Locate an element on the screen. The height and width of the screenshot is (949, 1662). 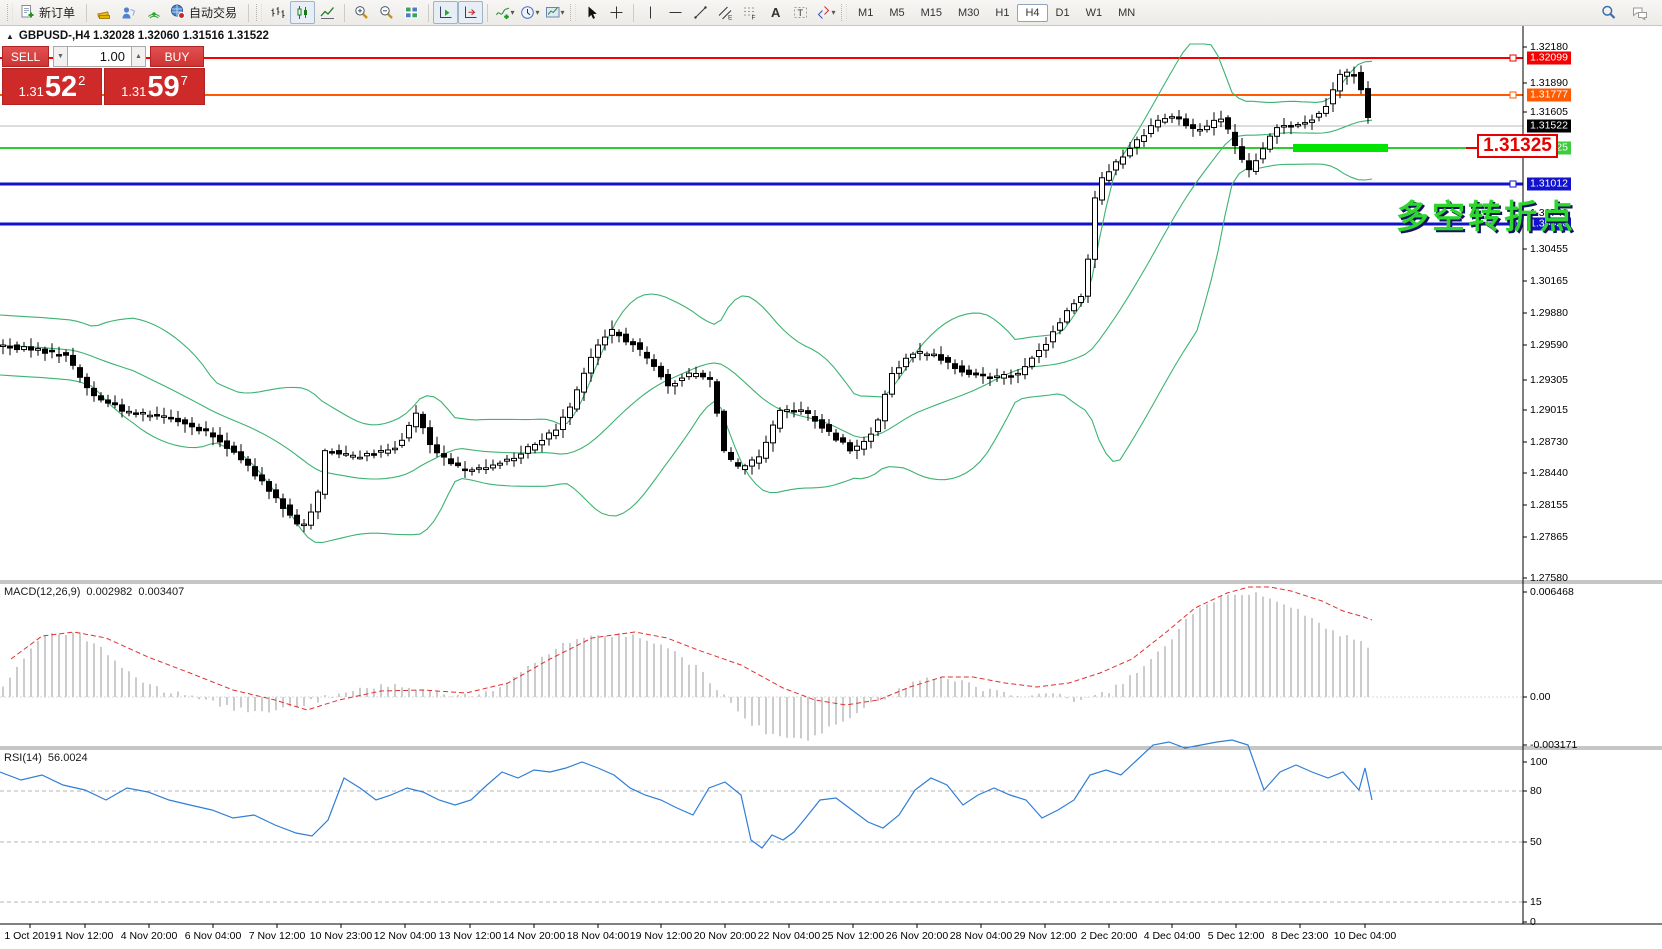
signals-button is located at coordinates (153, 12).